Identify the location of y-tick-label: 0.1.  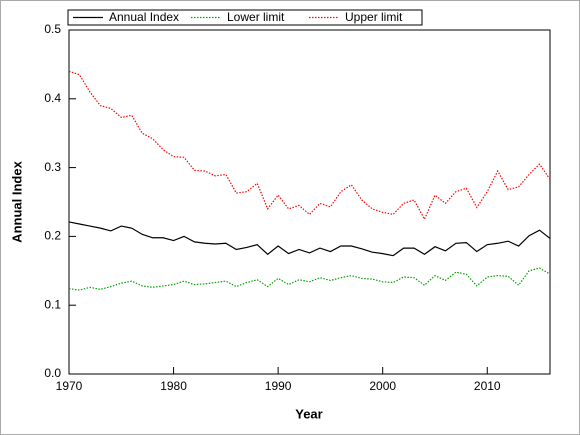
(52, 304).